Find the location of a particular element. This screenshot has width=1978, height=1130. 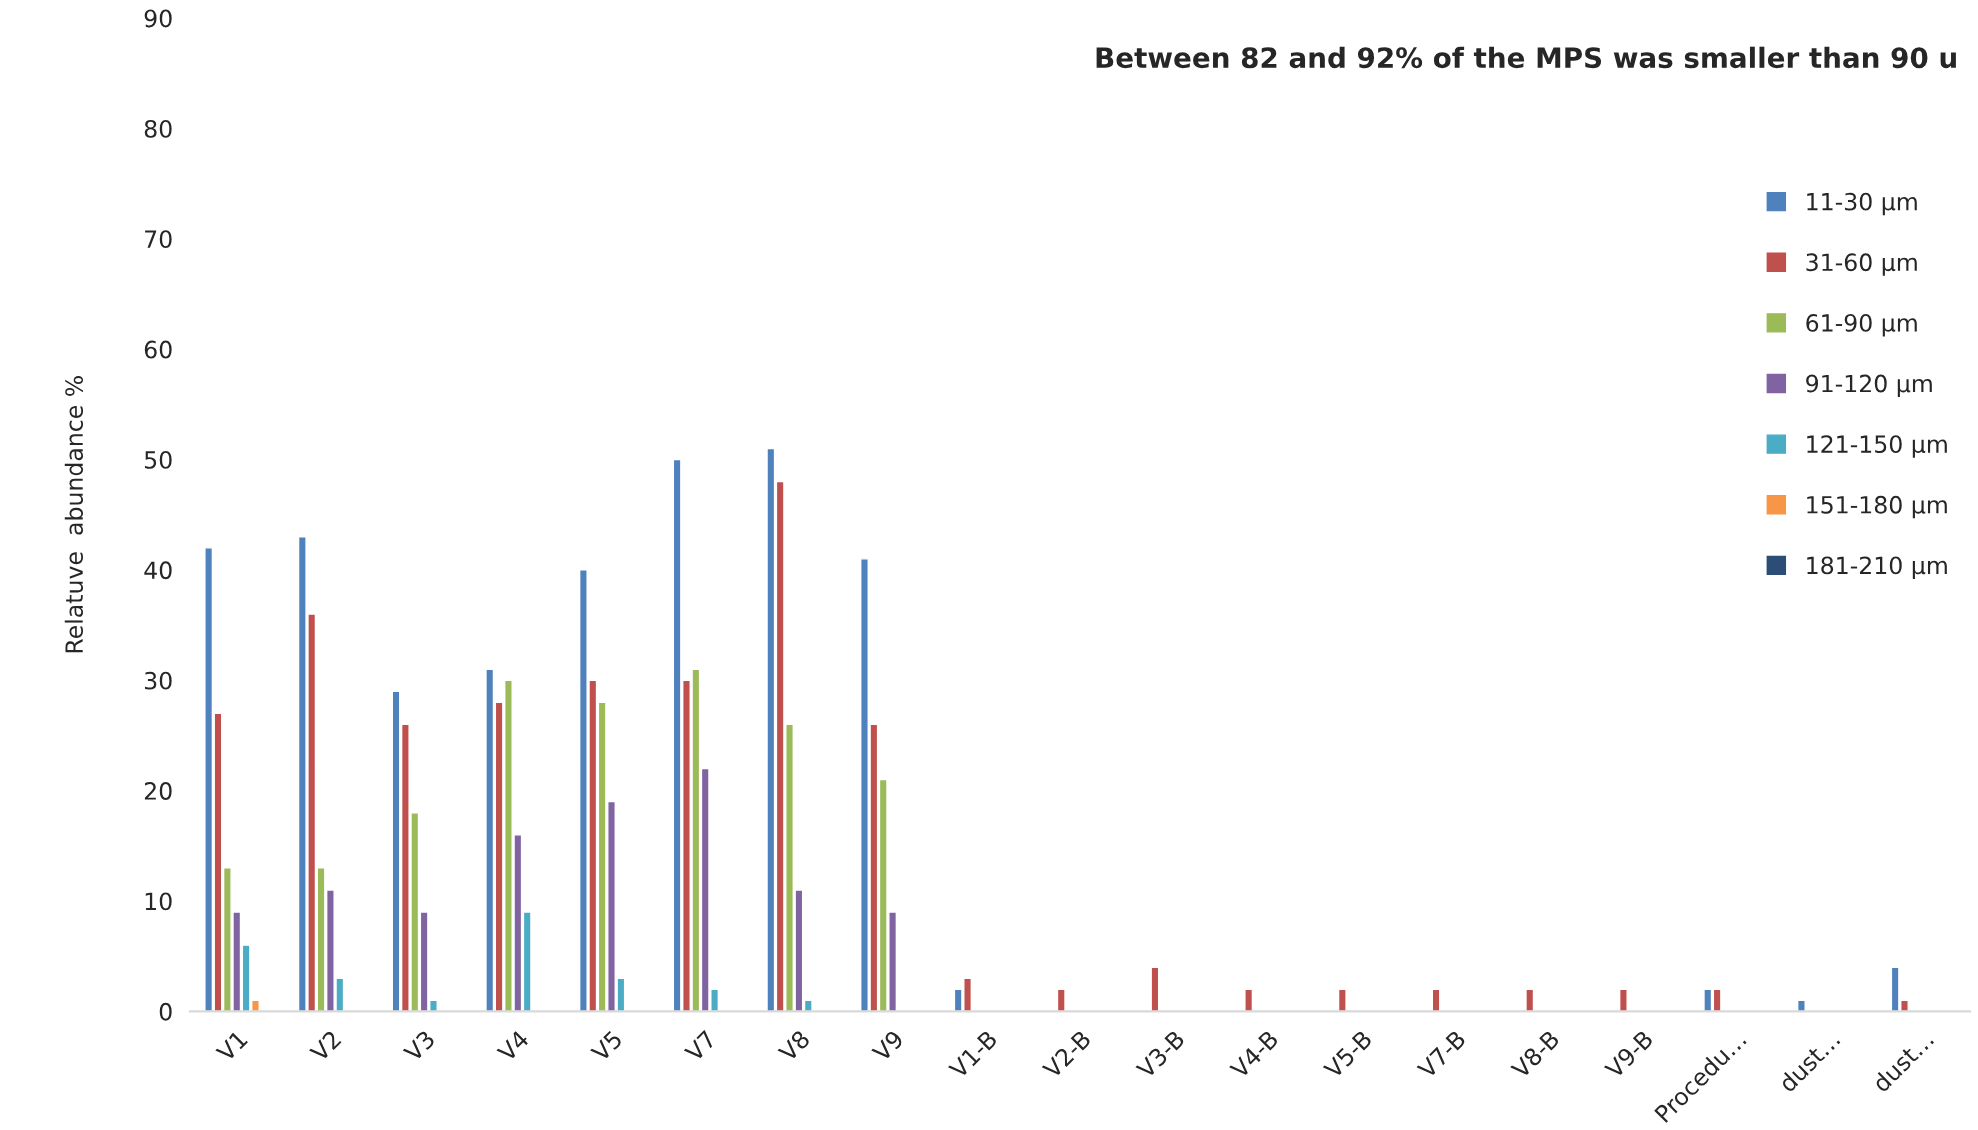

legend-label: 61-90 µm is located at coordinates (1861, 325).